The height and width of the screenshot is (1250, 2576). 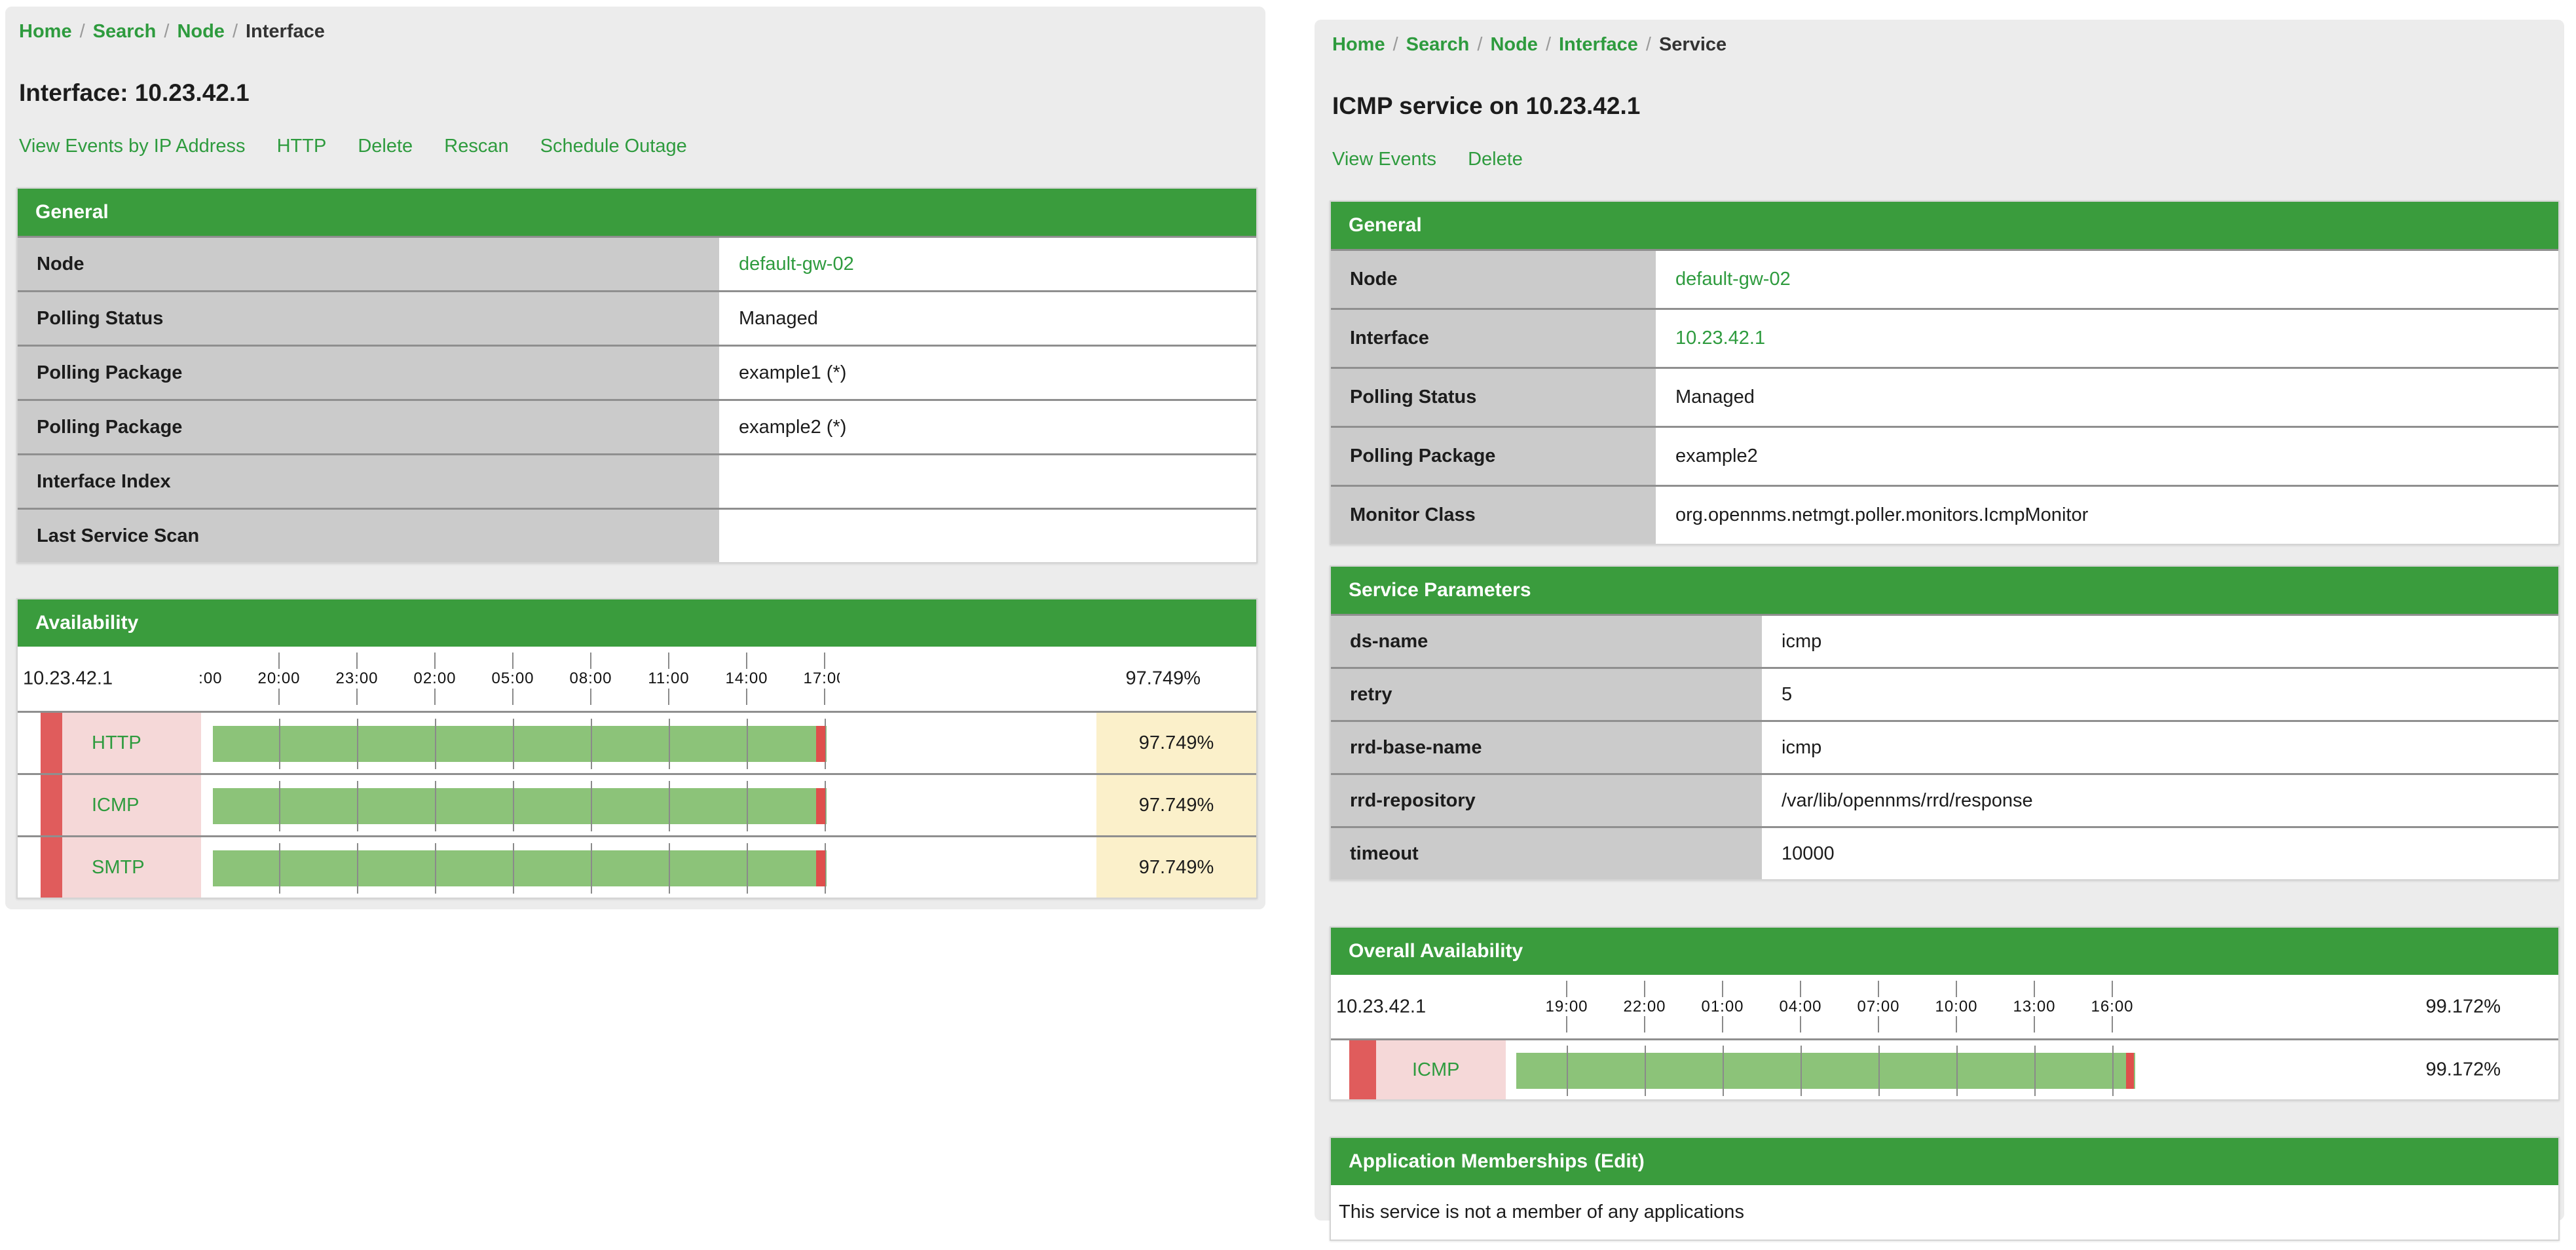 I want to click on row-value, so click(x=987, y=536).